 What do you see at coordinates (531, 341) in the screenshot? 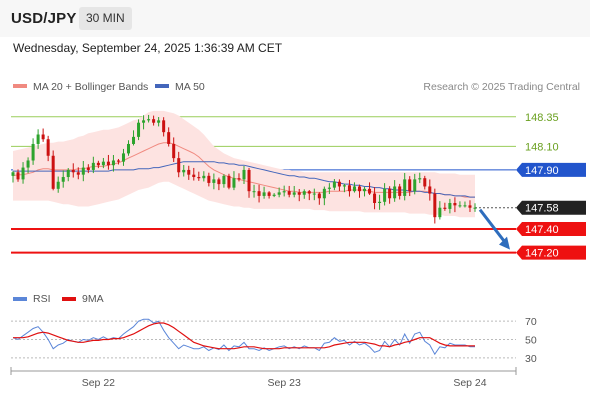
I see `rsi-tick-50: 50` at bounding box center [531, 341].